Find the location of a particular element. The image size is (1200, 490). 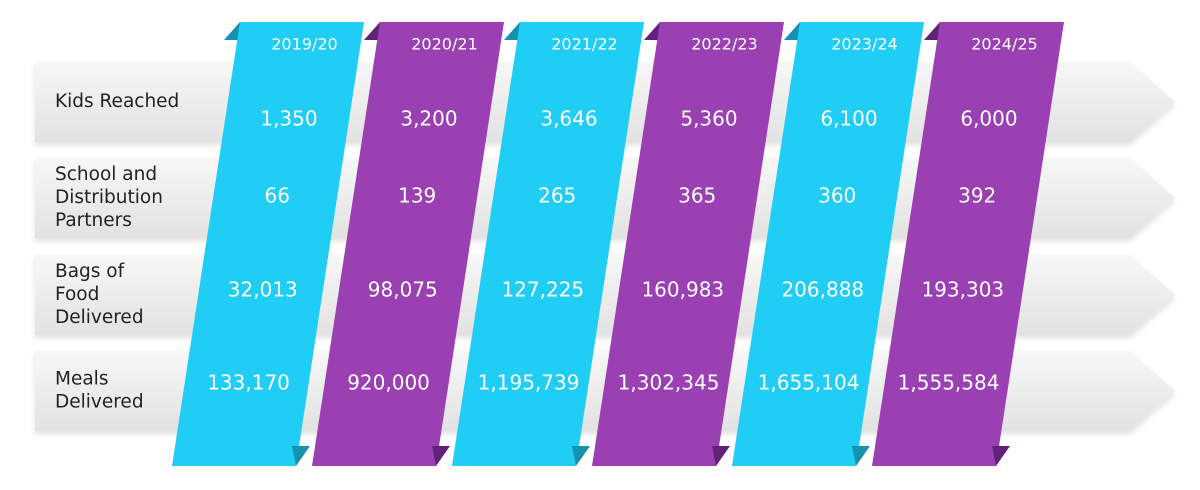

cell-value: 3,200 is located at coordinates (428, 119).